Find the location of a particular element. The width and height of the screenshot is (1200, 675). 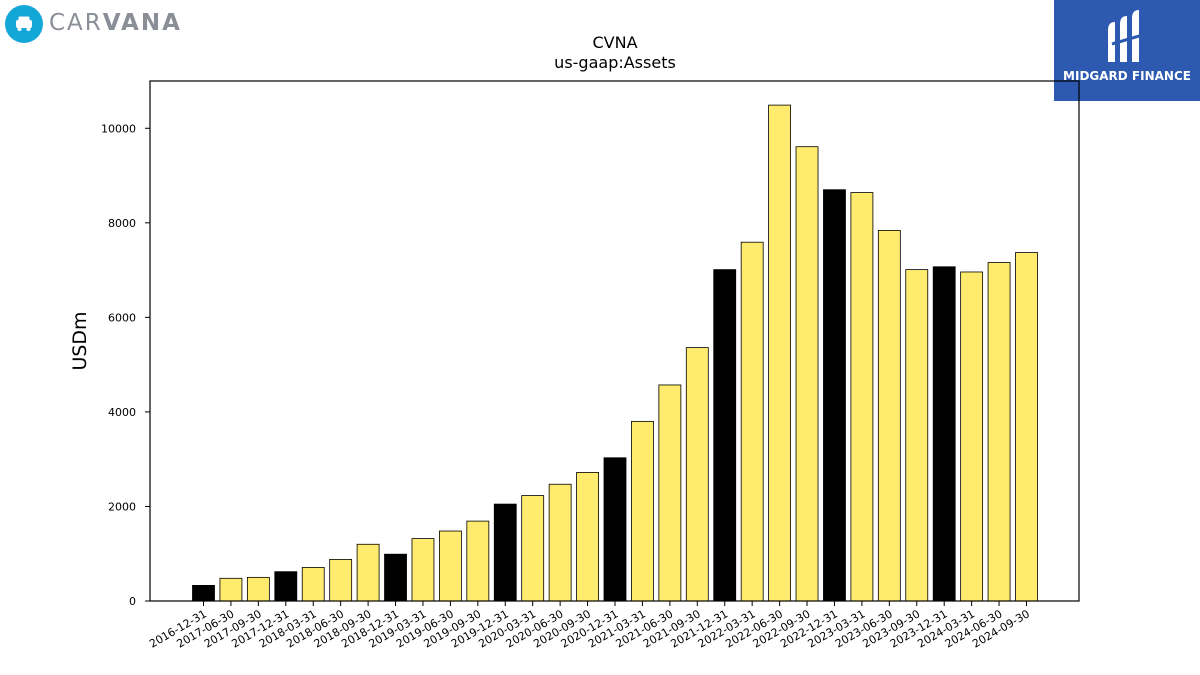

carvana-wordmark: CARVANA is located at coordinates (115, 23).